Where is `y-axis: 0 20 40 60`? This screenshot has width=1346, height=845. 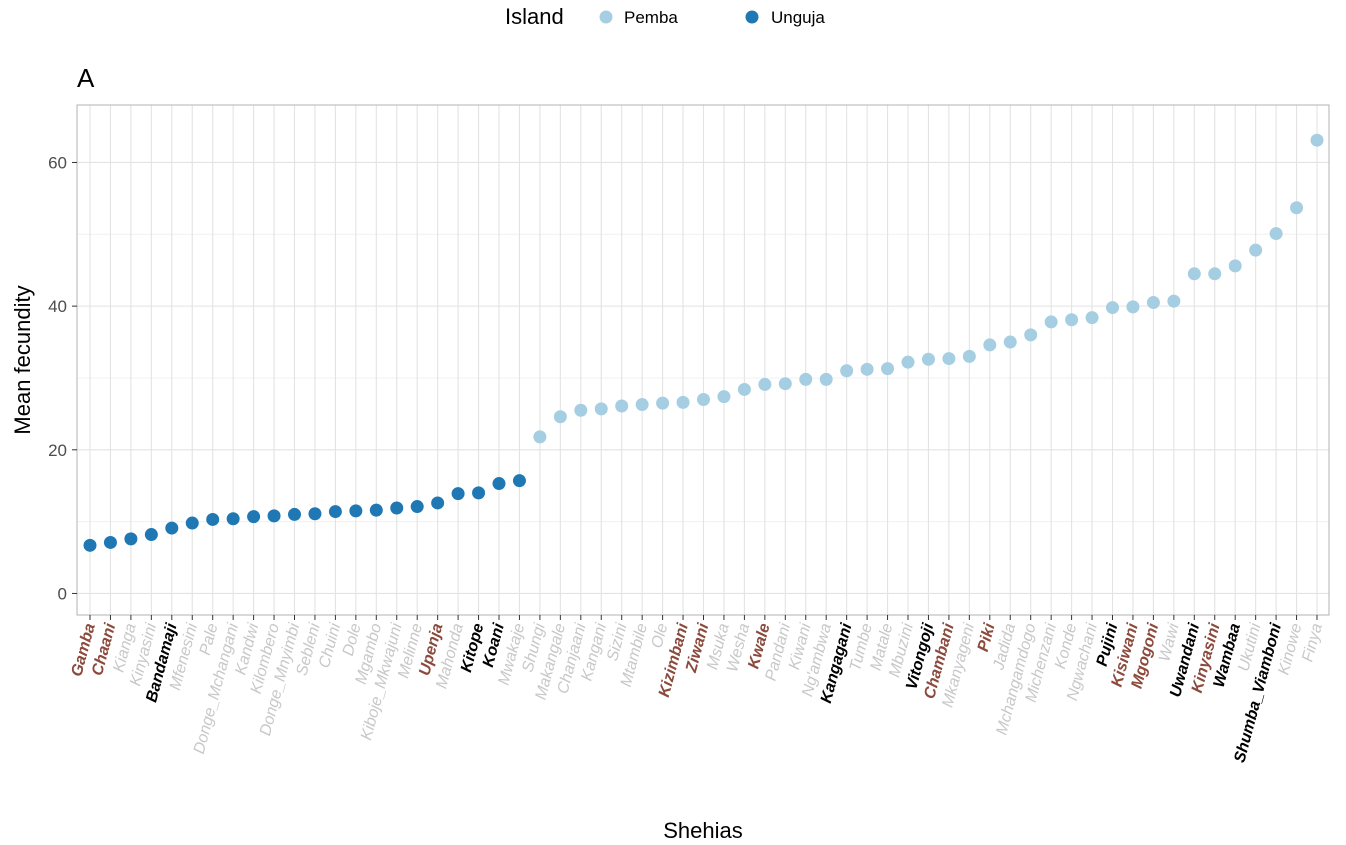 y-axis: 0 20 40 60 is located at coordinates (62, 378).